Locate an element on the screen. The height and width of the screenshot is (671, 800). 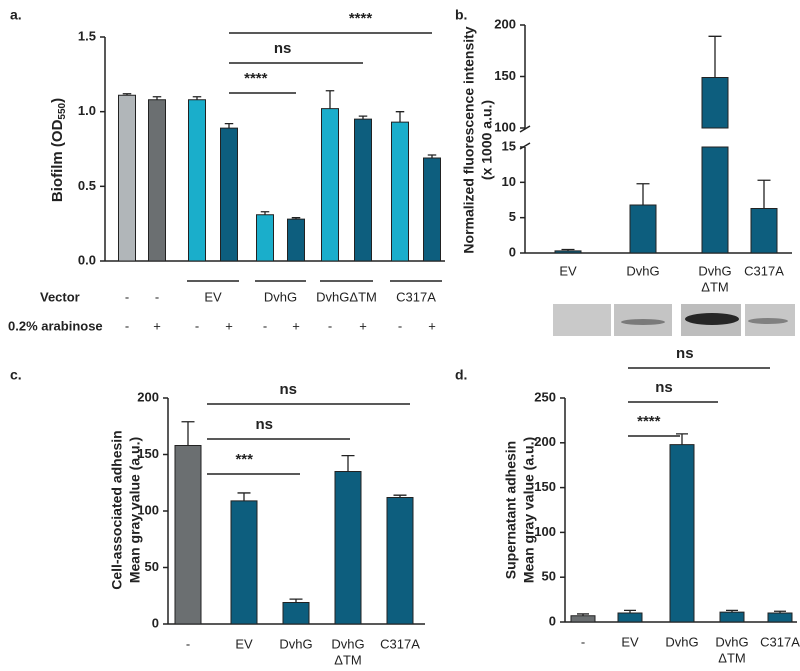
significance-label: *** is located at coordinates (244, 459).